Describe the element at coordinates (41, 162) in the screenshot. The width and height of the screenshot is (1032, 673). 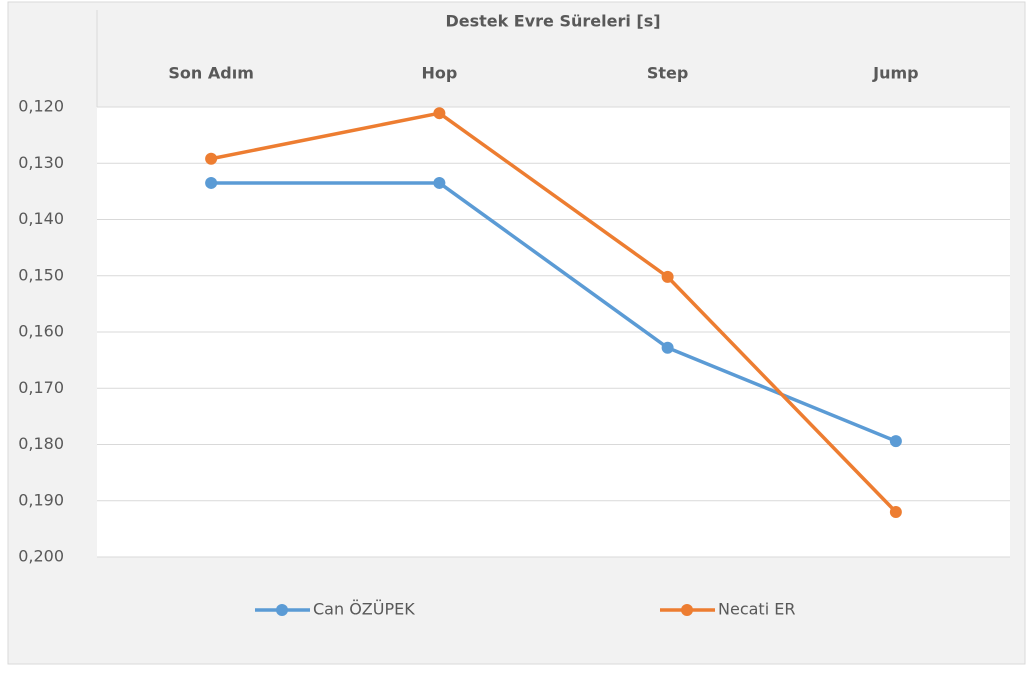
I see `y-tick-label: 0,130` at that location.